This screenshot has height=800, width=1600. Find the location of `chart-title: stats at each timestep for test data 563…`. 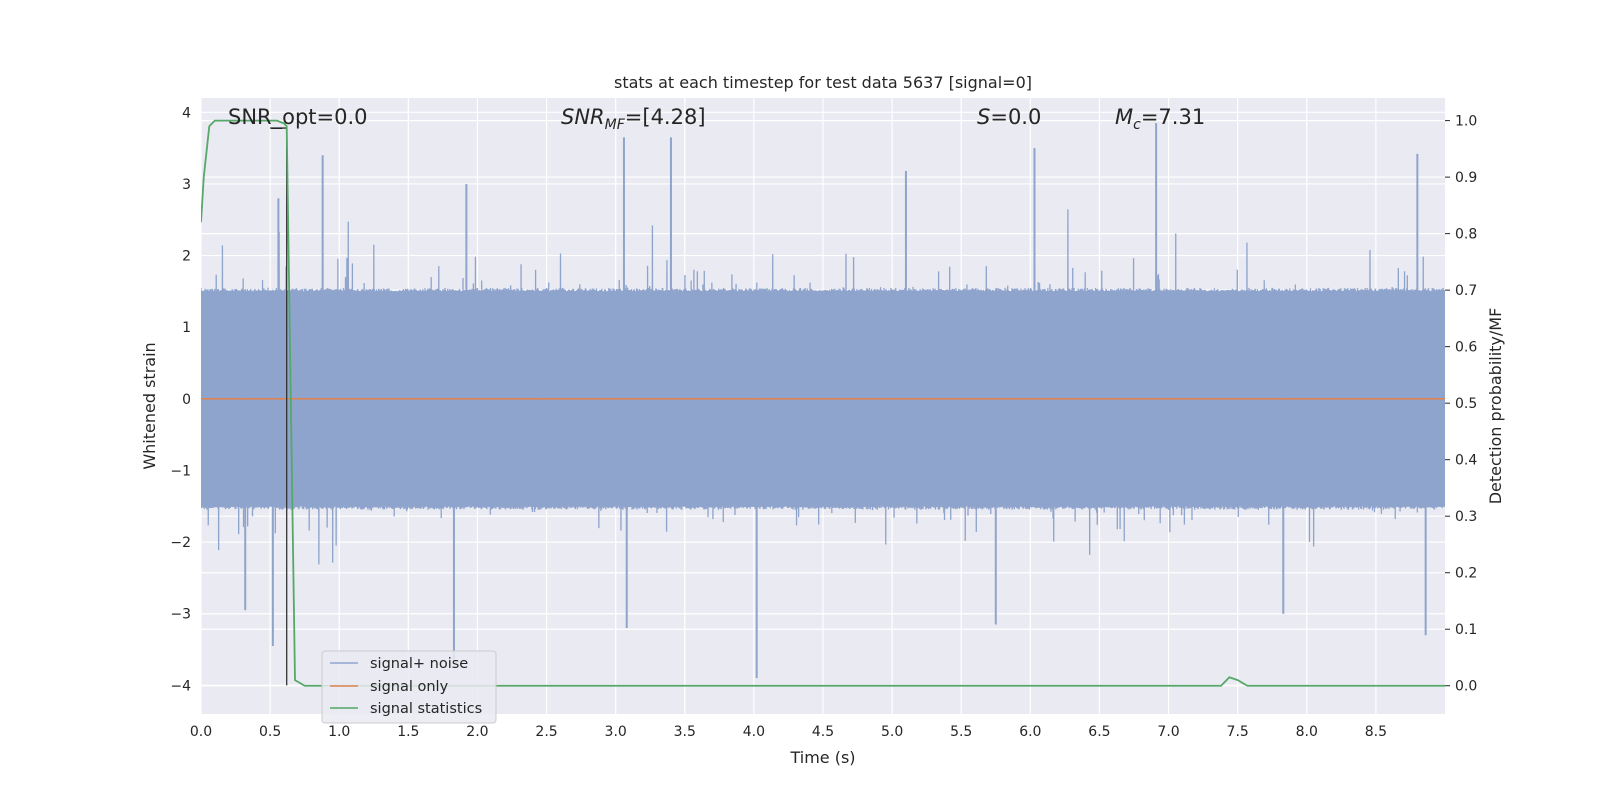

chart-title: stats at each timestep for test data 563… is located at coordinates (823, 82).